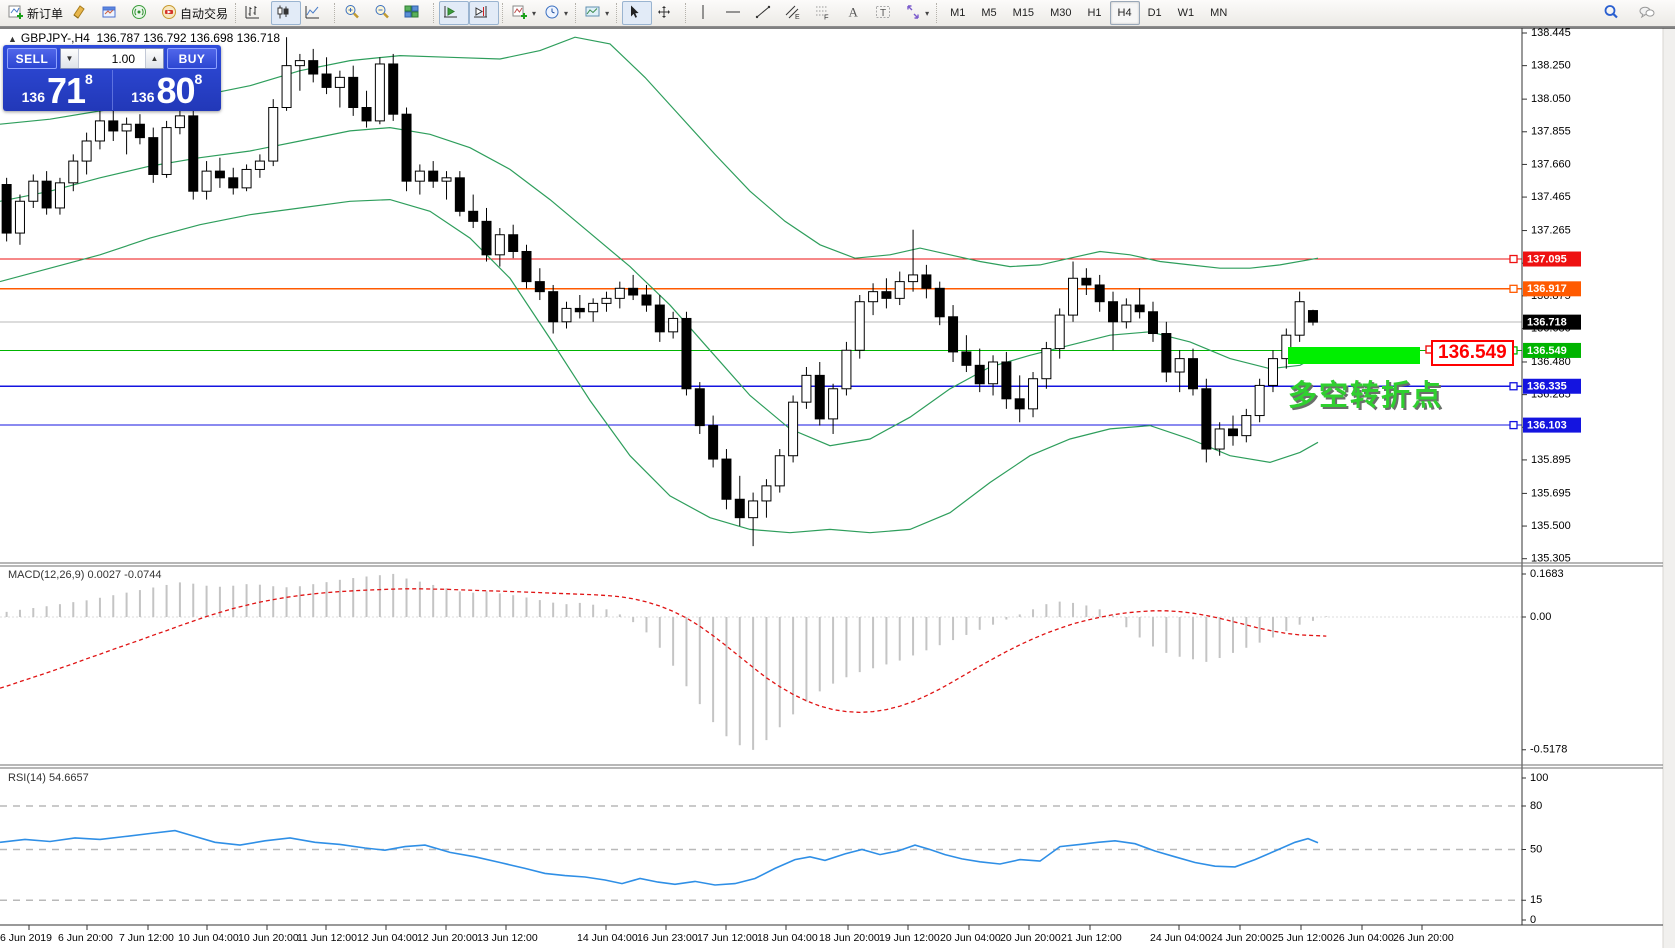 This screenshot has height=948, width=1675. Describe the element at coordinates (826, 13) in the screenshot. I see `fibonacci-button: F` at that location.